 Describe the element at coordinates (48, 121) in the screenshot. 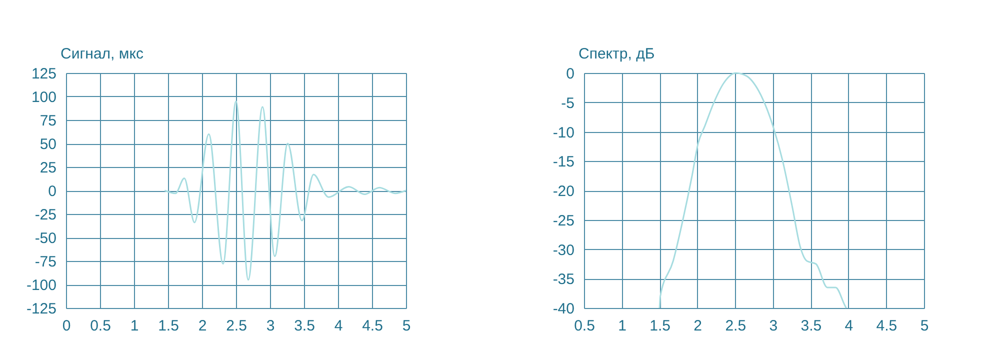

I see `y-tick-label: 75` at that location.